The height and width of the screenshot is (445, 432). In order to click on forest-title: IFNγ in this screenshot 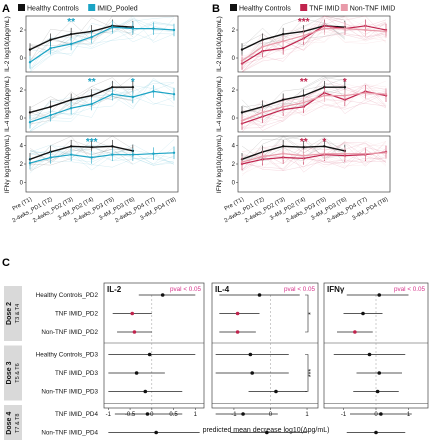, I will do `click(336, 289)`.